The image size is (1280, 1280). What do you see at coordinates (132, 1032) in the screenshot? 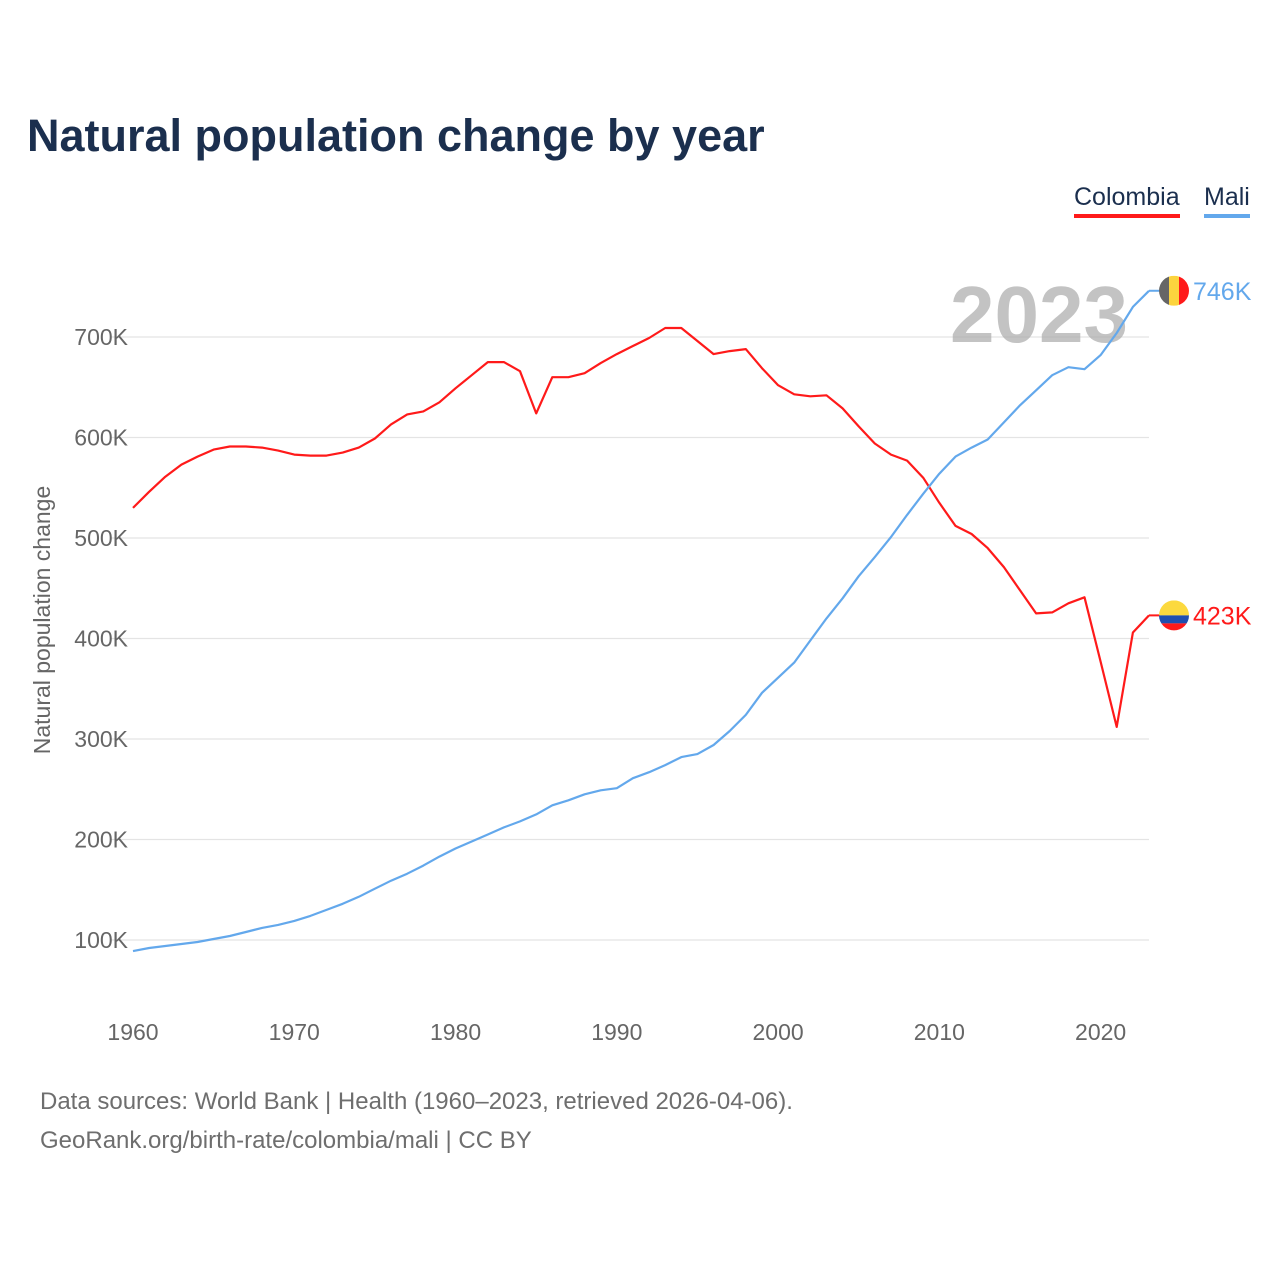
I see `x-tick-label: 1960` at bounding box center [132, 1032].